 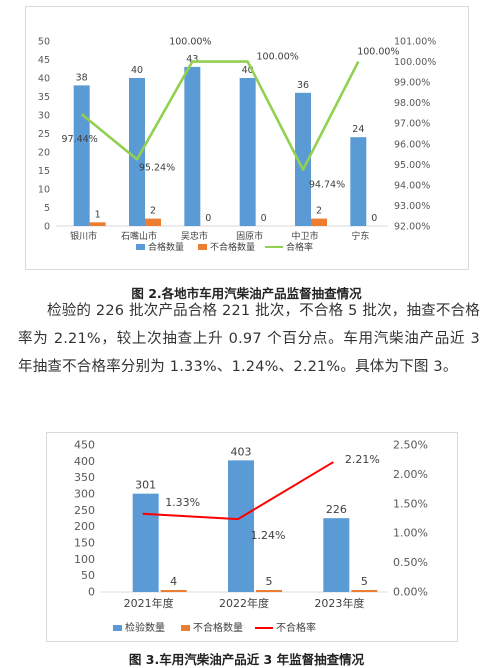 What do you see at coordinates (304, 236) in the screenshot?
I see `category-label: 中卫市` at bounding box center [304, 236].